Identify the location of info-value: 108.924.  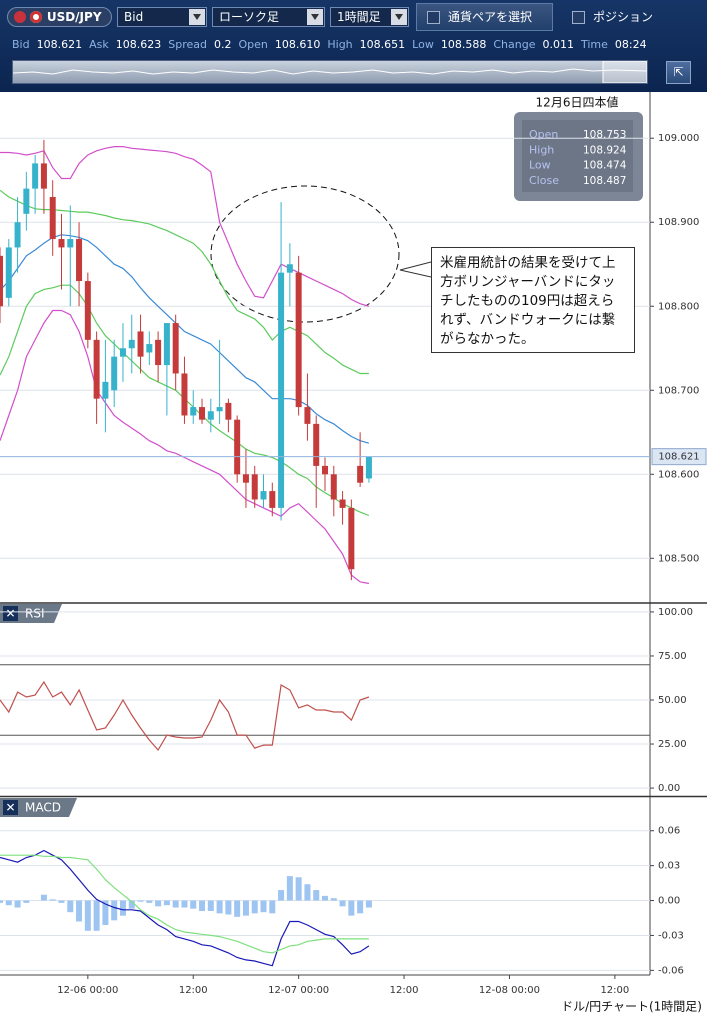
(605, 150).